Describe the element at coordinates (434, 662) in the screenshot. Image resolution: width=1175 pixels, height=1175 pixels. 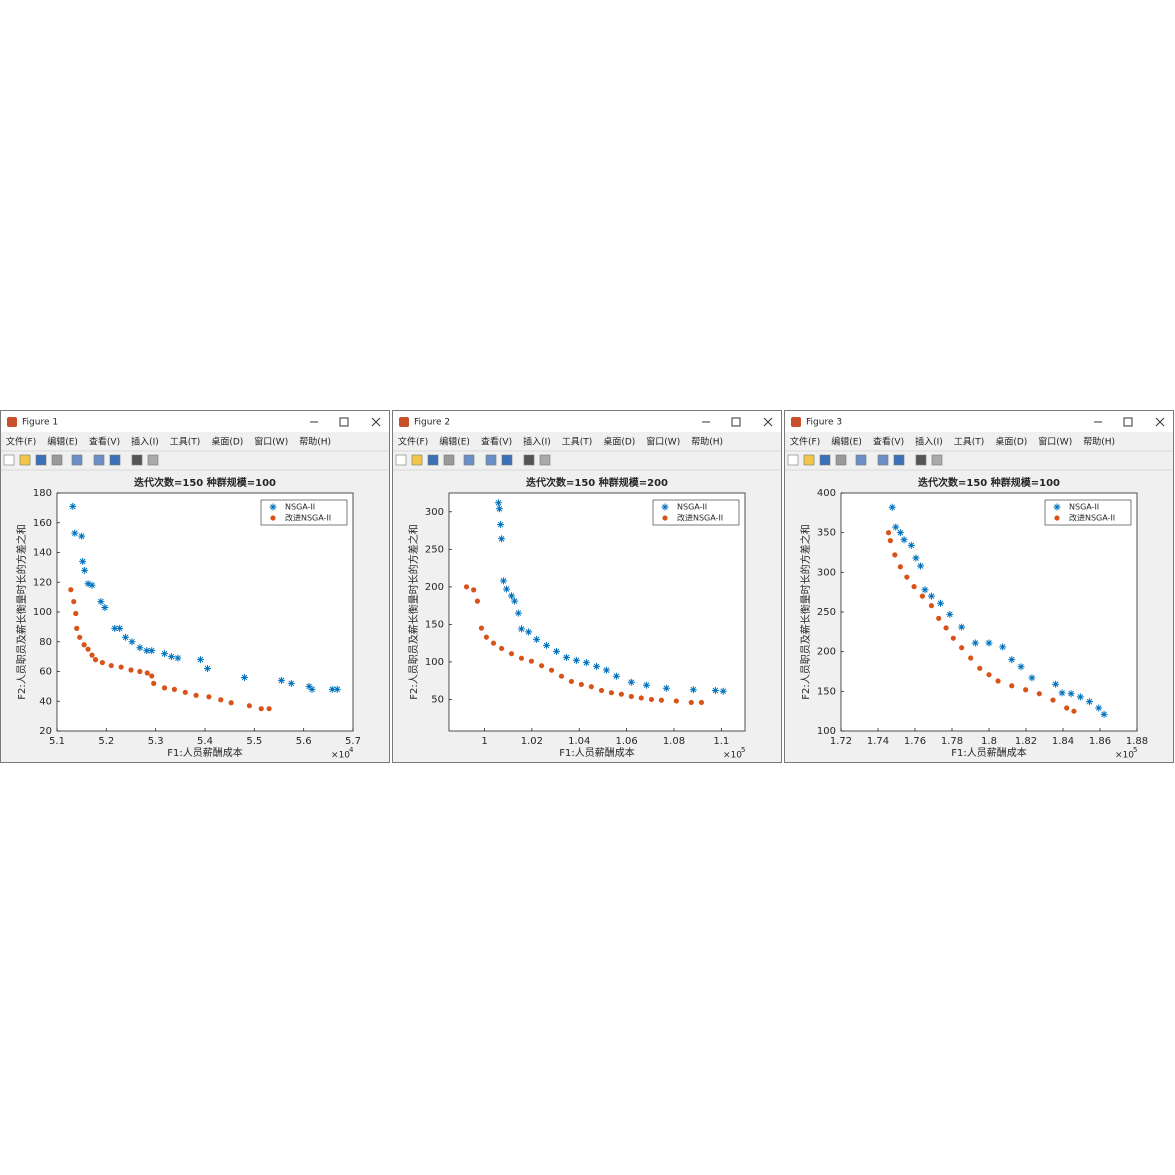
I see `y-tick-label: 100` at that location.